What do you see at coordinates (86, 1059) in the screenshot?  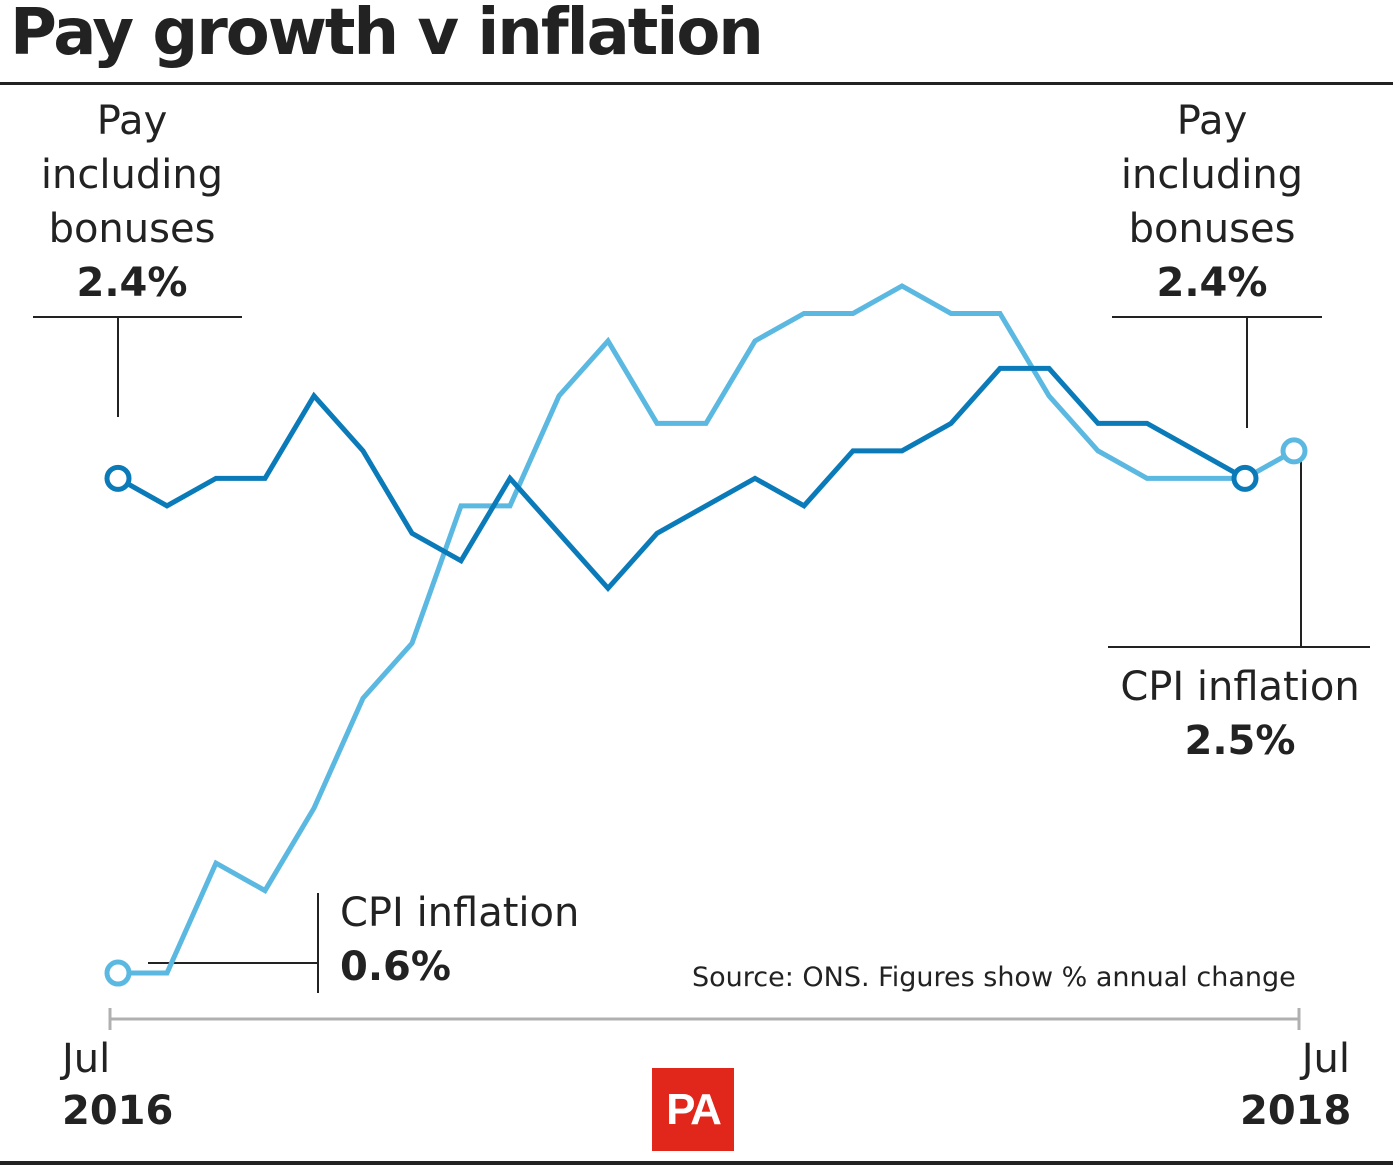 I see `x-start-month: Jul` at bounding box center [86, 1059].